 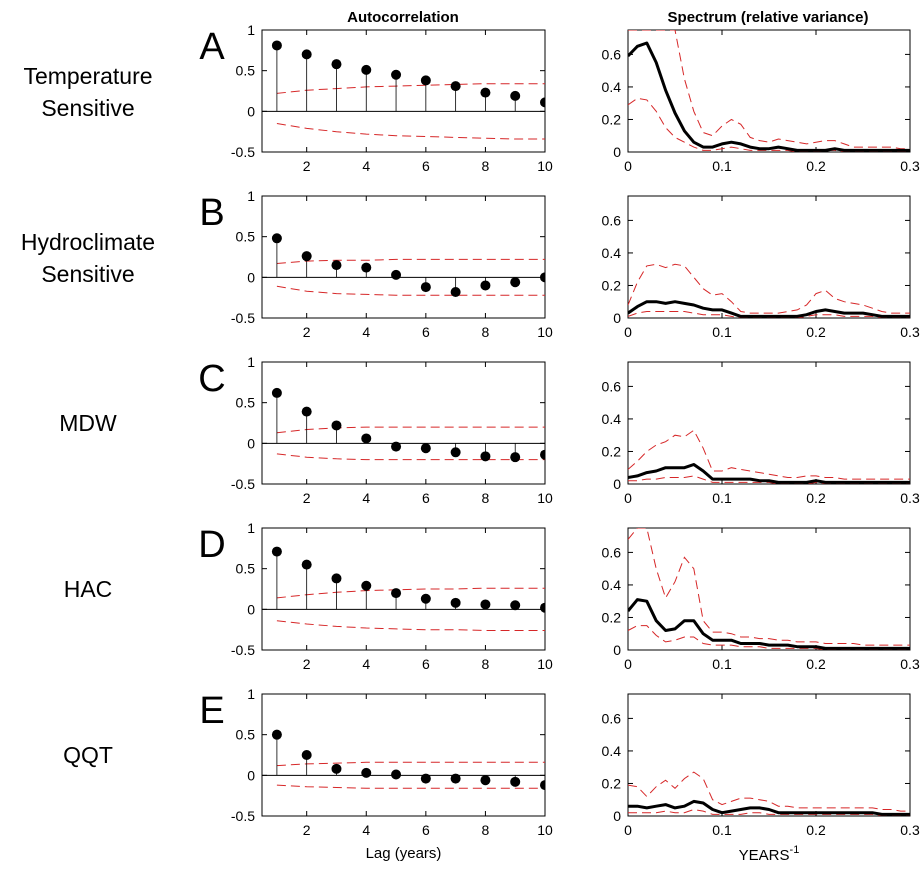 I want to click on x-axis-label-text: YEARS, so click(x=764, y=855).